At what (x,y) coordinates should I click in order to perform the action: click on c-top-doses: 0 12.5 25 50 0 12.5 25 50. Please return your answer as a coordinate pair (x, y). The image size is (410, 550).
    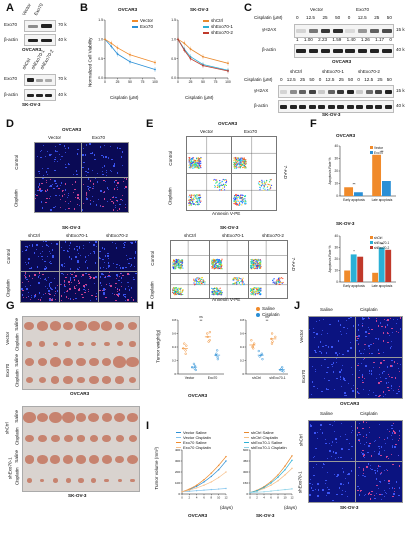
    Looking at the image, I should click on (344, 18).